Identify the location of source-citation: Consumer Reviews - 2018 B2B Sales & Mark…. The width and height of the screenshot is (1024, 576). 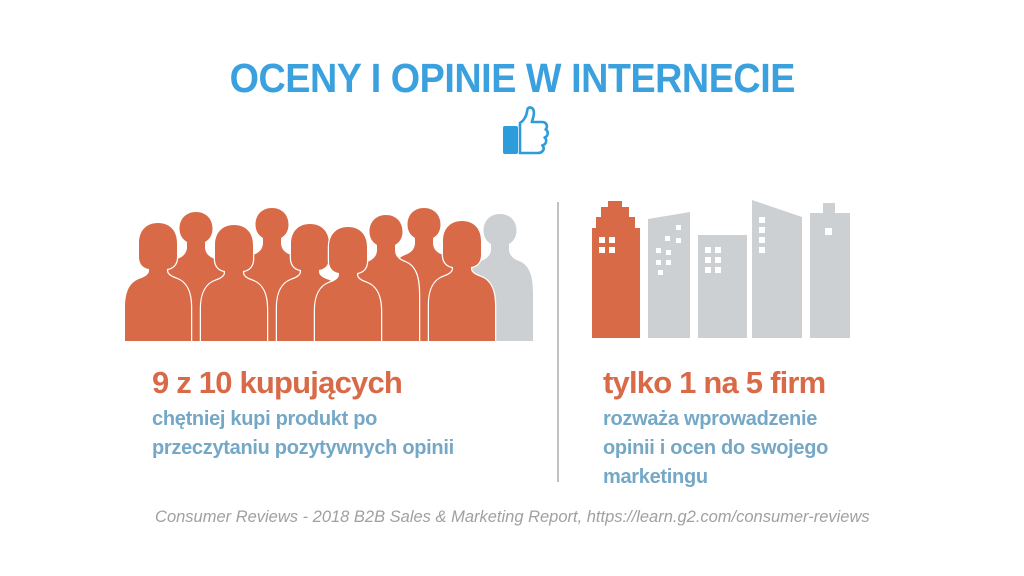
(512, 516).